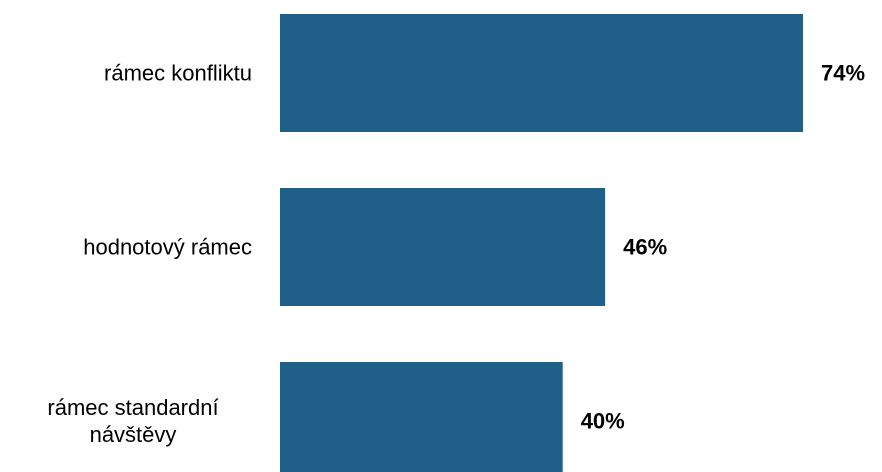 This screenshot has height=472, width=882. What do you see at coordinates (645, 247) in the screenshot?
I see `value-label: 46%` at bounding box center [645, 247].